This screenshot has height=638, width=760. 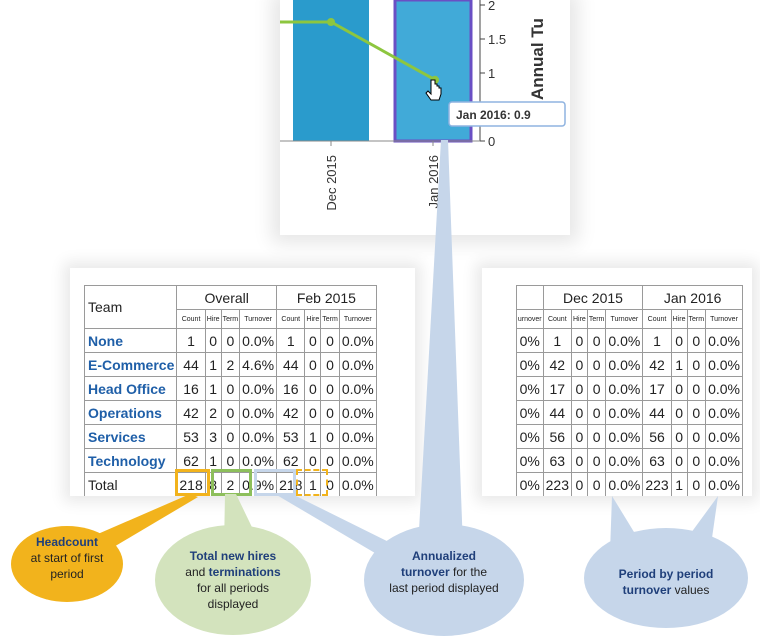 What do you see at coordinates (130, 412) in the screenshot?
I see `team-name-cell: Operations` at bounding box center [130, 412].